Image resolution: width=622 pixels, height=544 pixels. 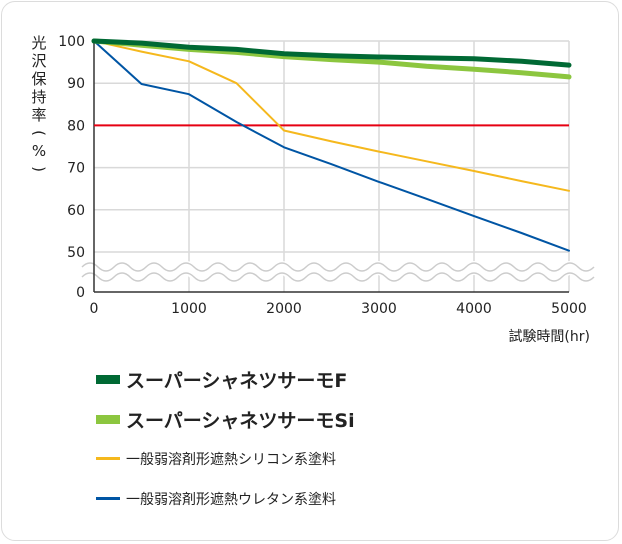 What do you see at coordinates (80, 293) in the screenshot?
I see `y-tick-label: 0` at bounding box center [80, 293].